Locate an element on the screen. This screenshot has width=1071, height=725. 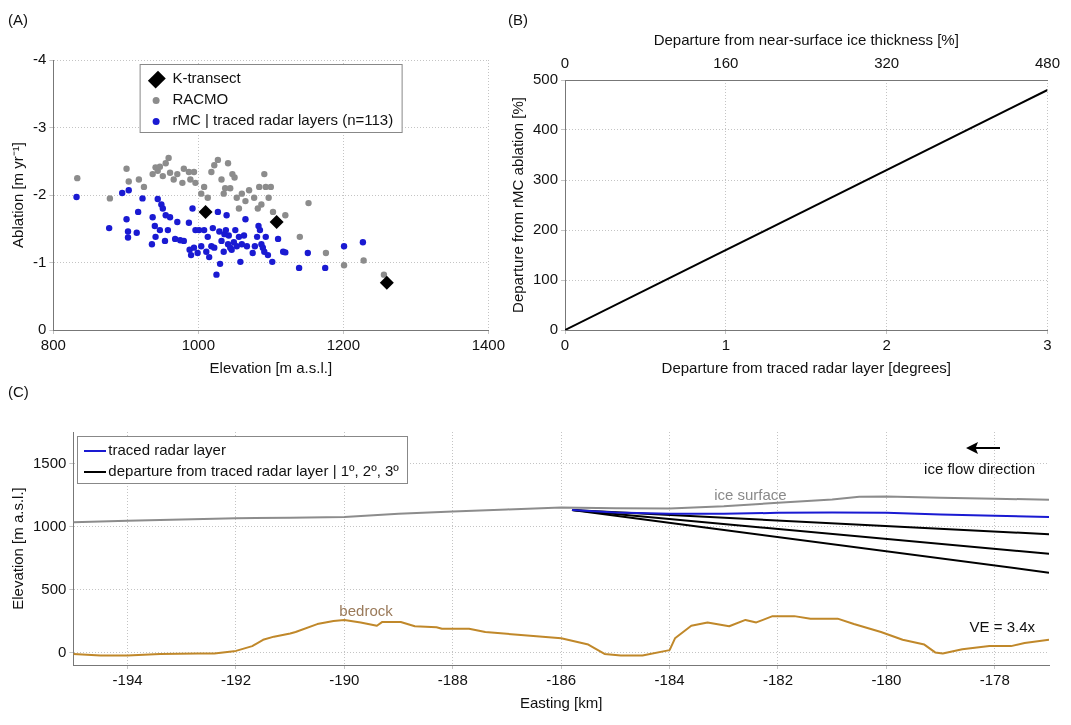
x-tick-label: 1400 is located at coordinates (488, 345).